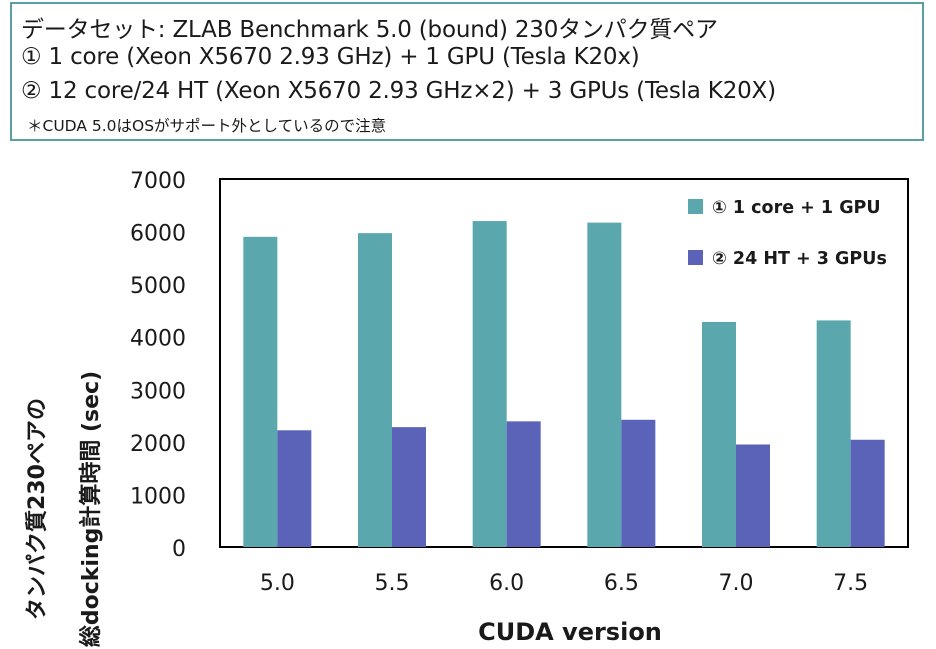  I want to click on x-tick-label: 7.0, so click(736, 583).